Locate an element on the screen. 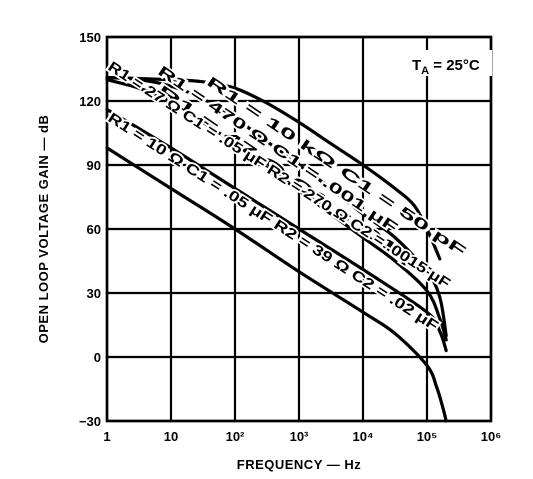  temperature-annotation: TA = 25°C is located at coordinates (446, 67).